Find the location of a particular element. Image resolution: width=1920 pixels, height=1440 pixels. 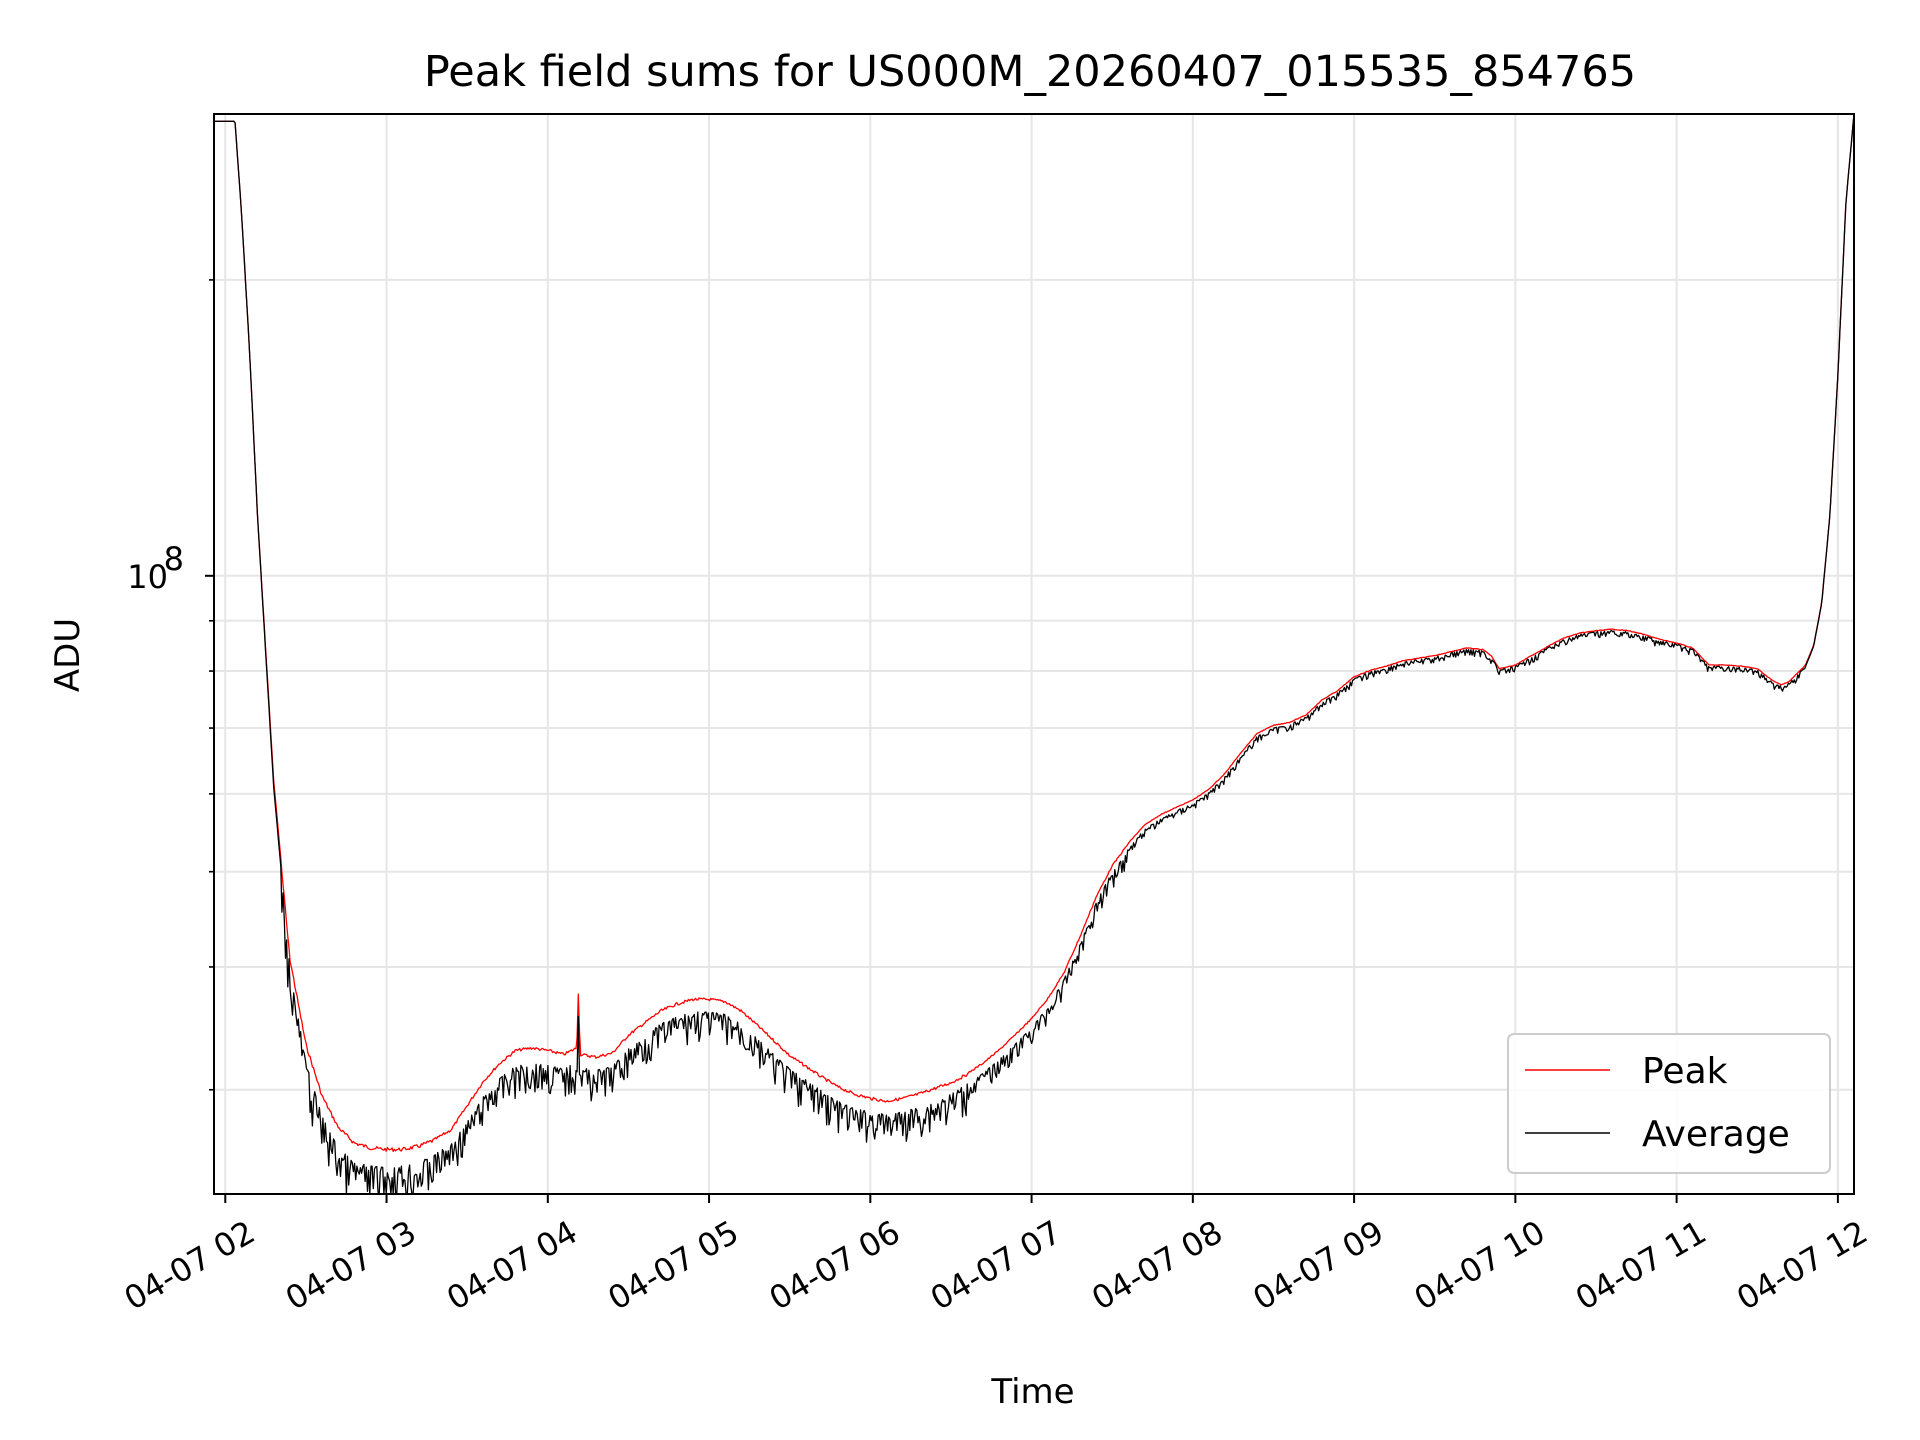

y-axis-label: ADU is located at coordinates (68, 655).